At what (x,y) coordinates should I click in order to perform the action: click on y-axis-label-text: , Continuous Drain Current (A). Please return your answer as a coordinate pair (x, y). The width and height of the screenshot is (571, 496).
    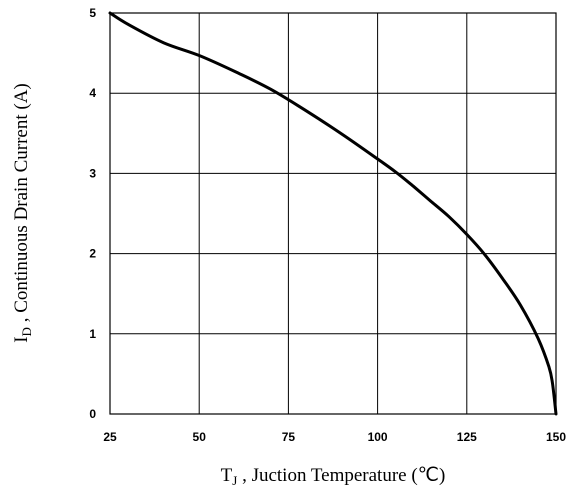
    Looking at the image, I should click on (21, 205).